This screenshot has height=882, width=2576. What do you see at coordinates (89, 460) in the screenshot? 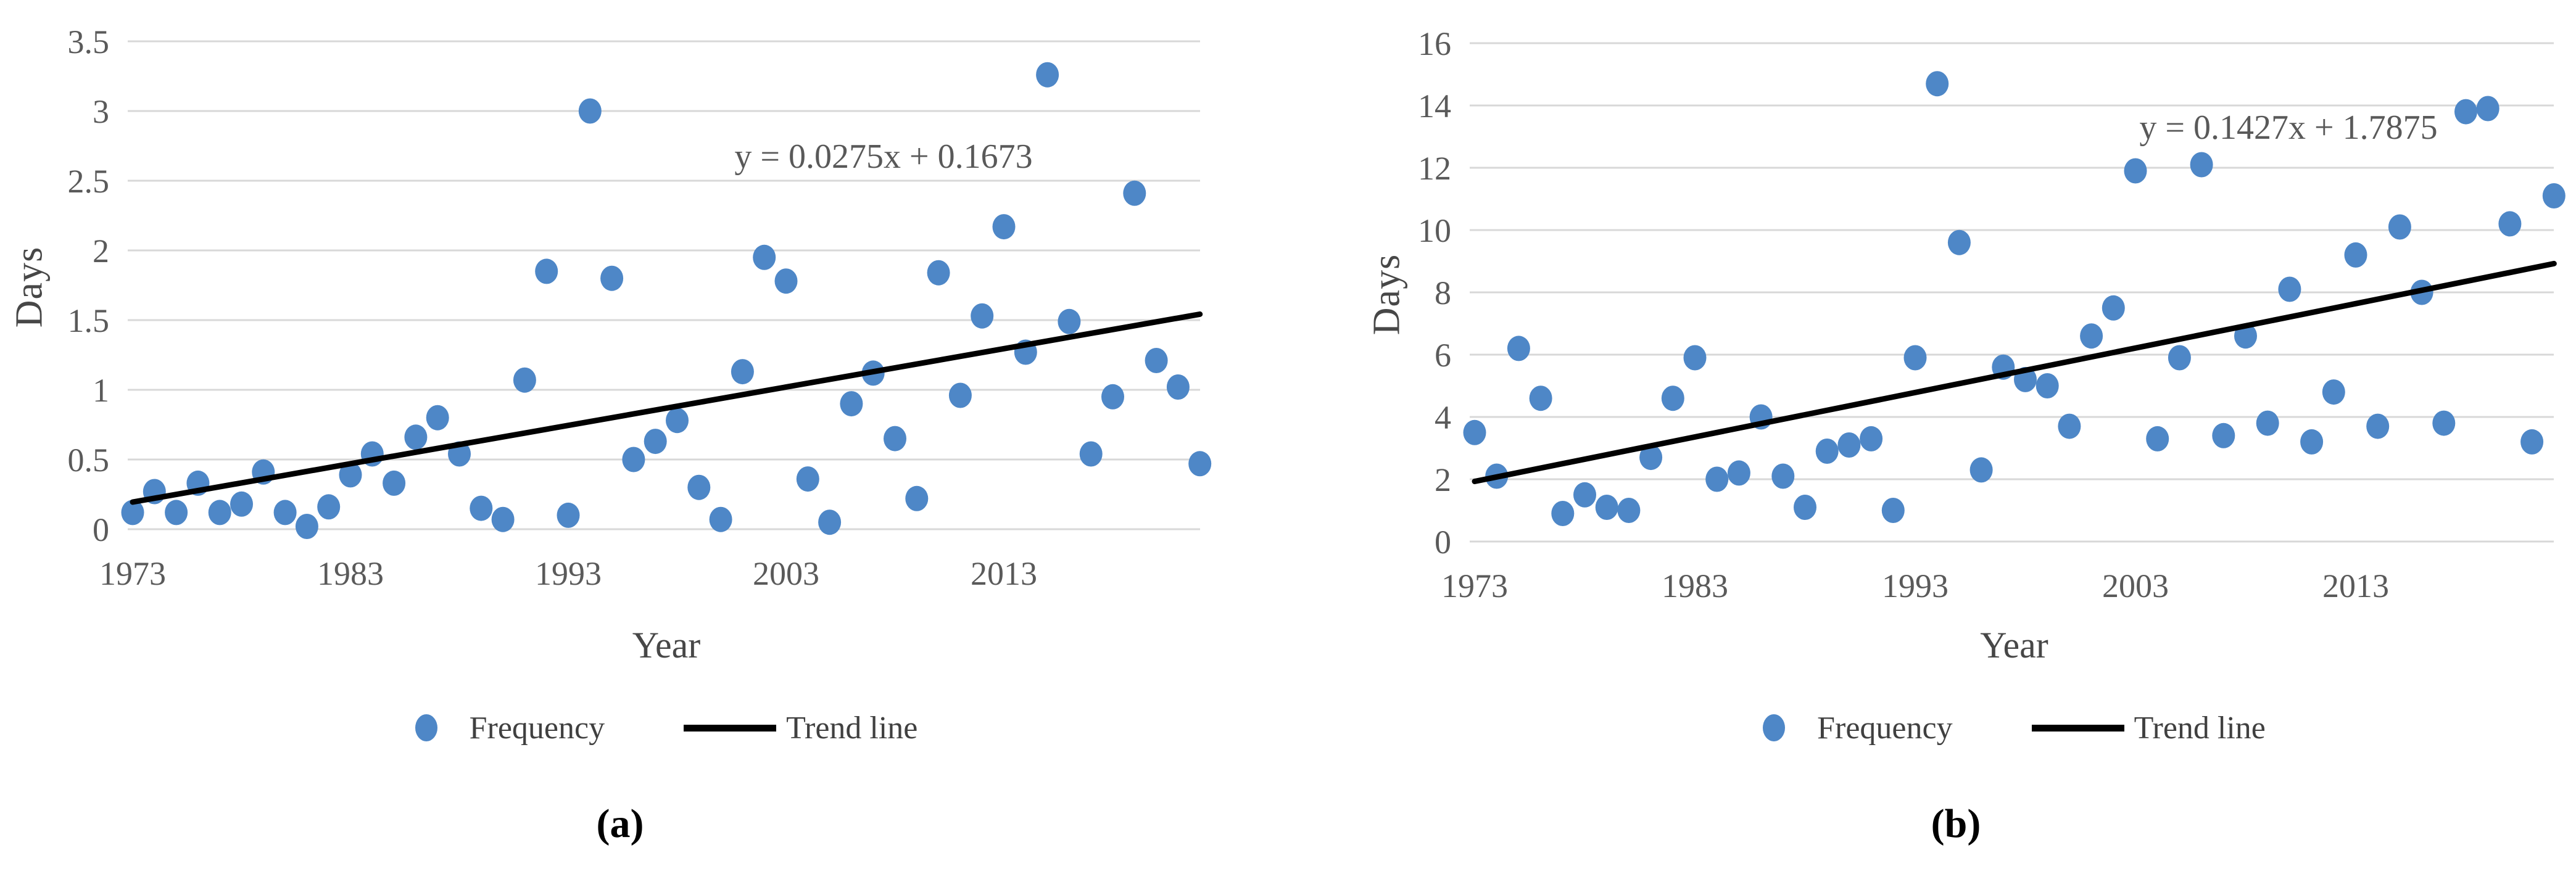
I see `y-tick-label: 0.5` at bounding box center [89, 460].